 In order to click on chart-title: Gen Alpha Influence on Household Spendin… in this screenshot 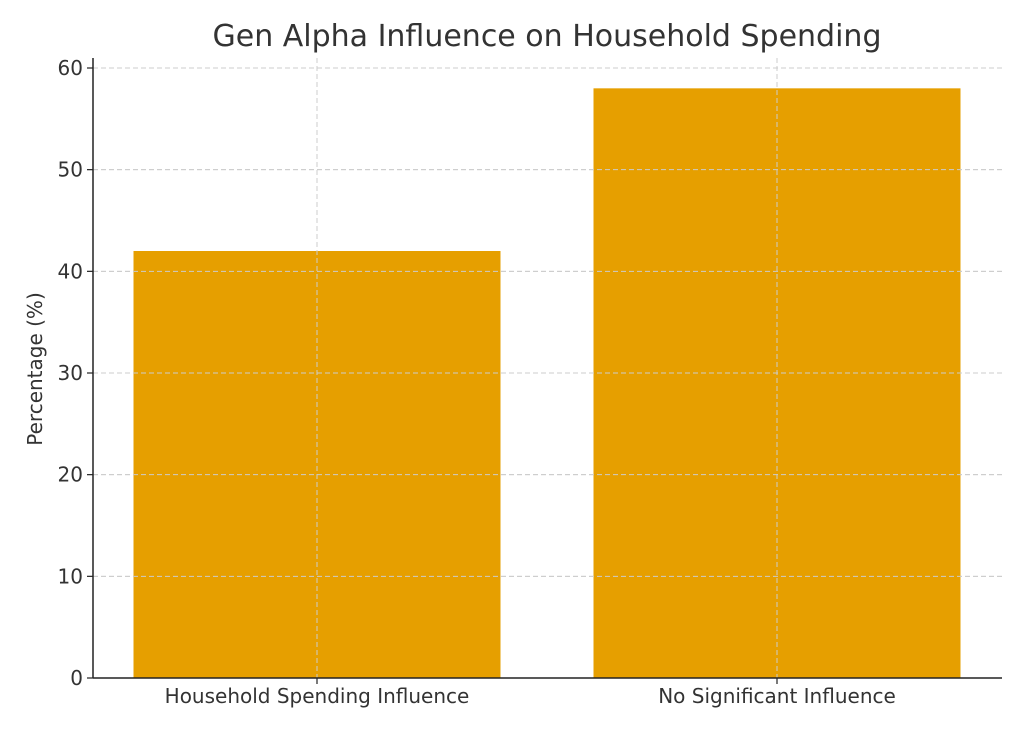, I will do `click(546, 36)`.